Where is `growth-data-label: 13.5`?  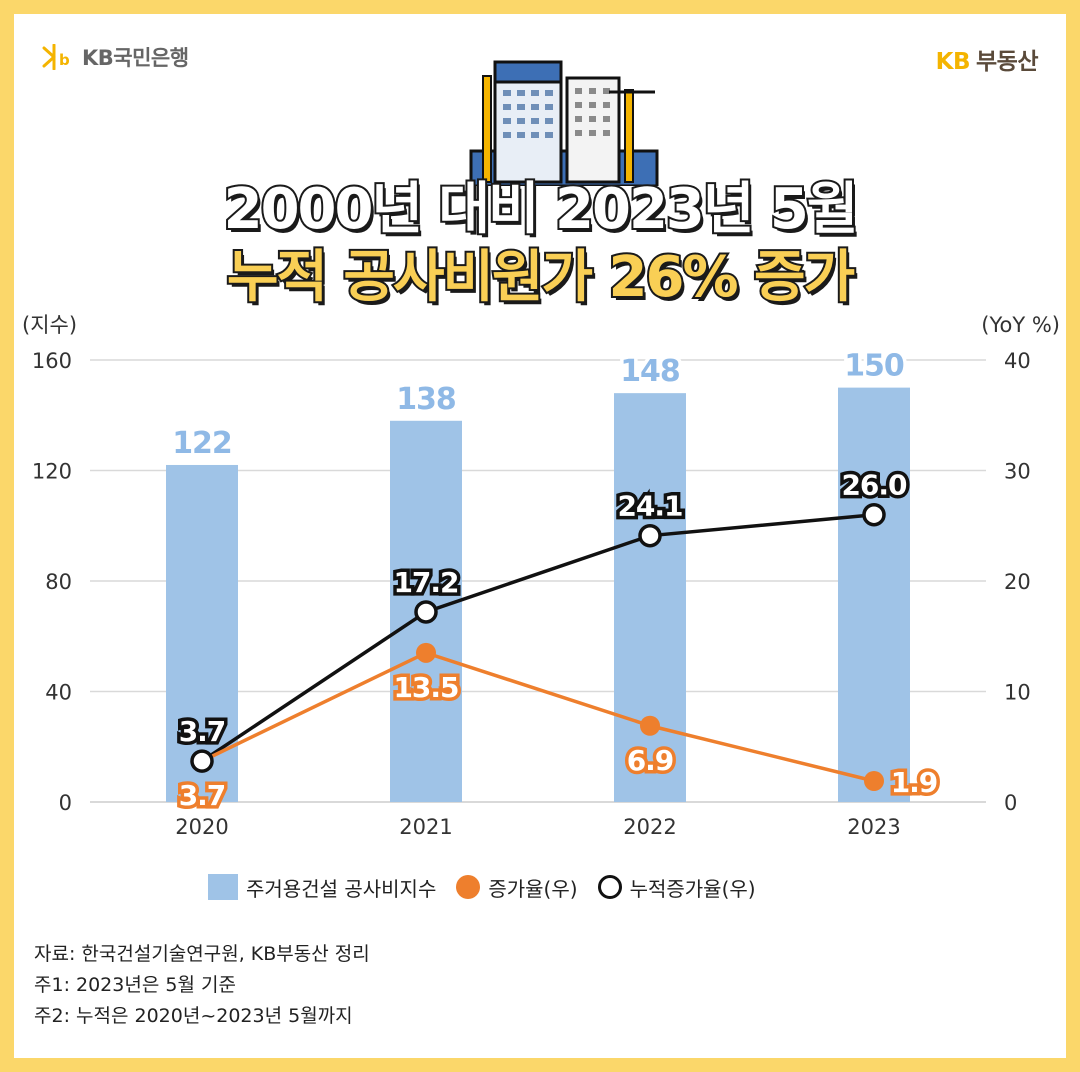 growth-data-label: 13.5 is located at coordinates (425, 687).